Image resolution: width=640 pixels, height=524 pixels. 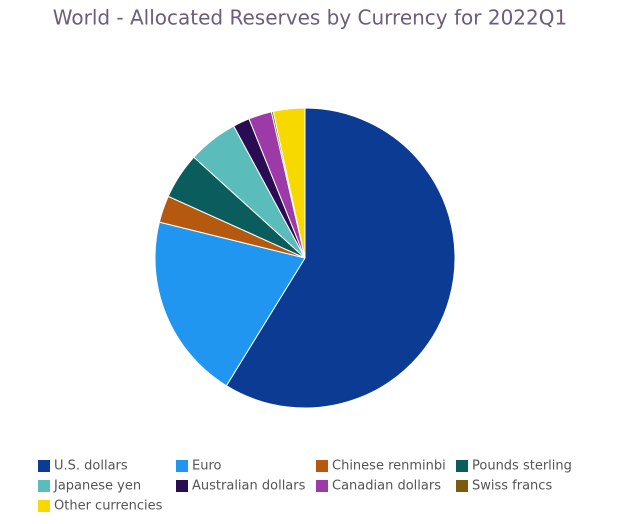 What do you see at coordinates (249, 486) in the screenshot?
I see `legend-label: Australian dollars` at bounding box center [249, 486].